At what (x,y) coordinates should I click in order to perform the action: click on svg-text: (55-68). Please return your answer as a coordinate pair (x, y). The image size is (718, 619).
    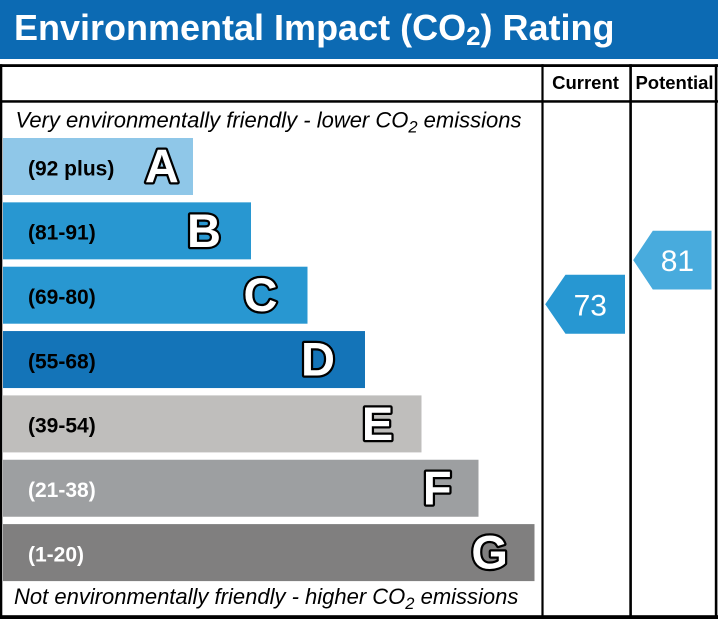
    Looking at the image, I should click on (62, 361).